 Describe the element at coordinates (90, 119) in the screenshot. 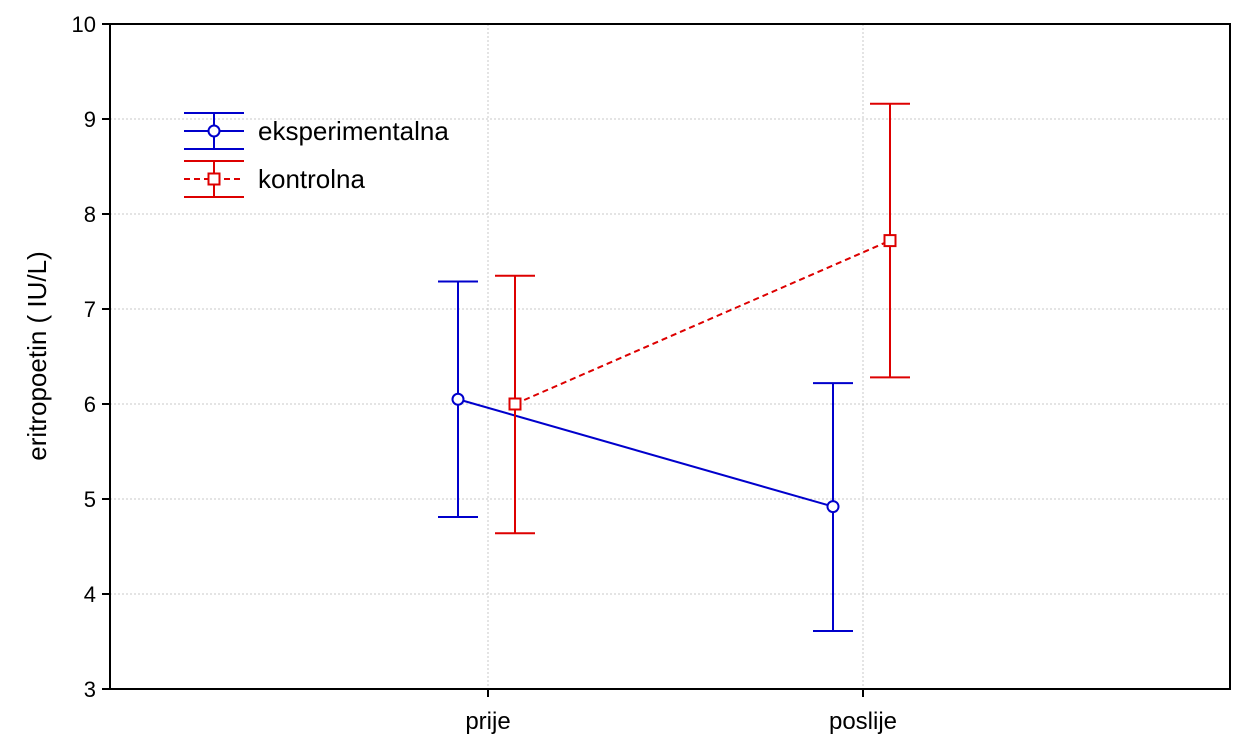

I see `y-tick-label: 9` at that location.